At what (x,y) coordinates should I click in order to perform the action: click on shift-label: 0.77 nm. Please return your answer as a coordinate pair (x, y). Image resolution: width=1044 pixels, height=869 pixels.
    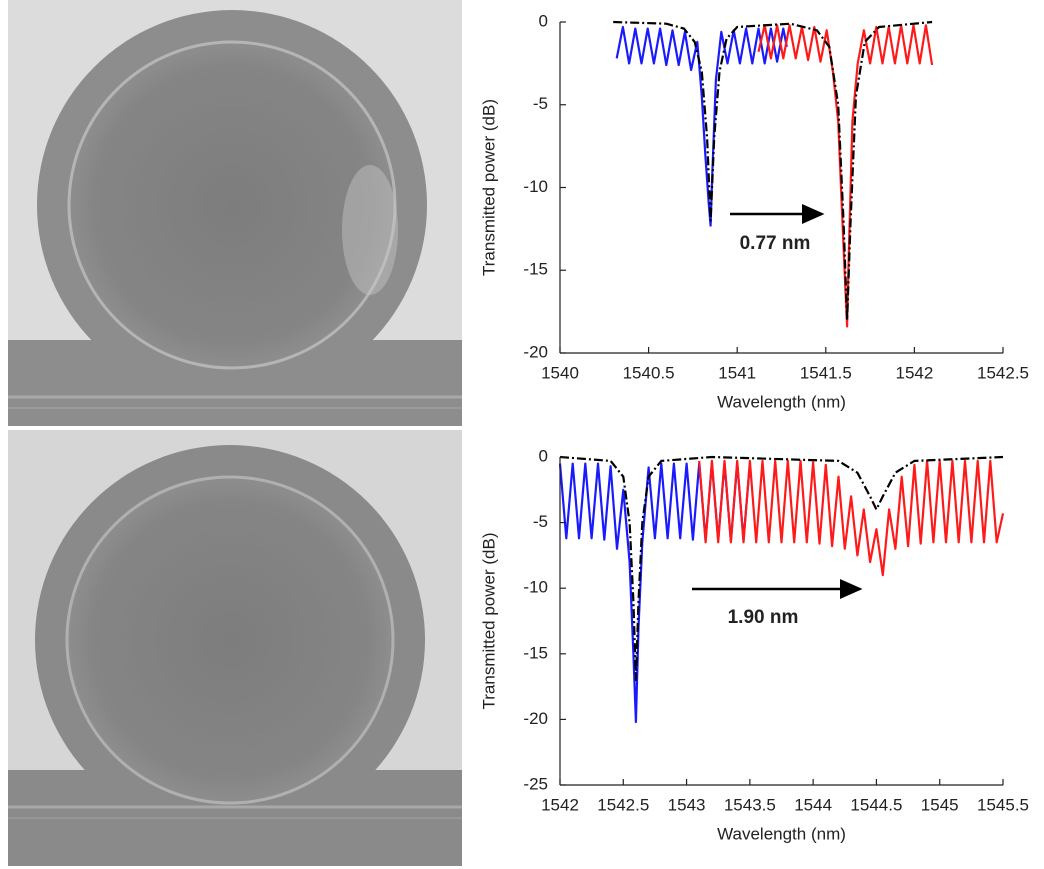
    Looking at the image, I should click on (775, 243).